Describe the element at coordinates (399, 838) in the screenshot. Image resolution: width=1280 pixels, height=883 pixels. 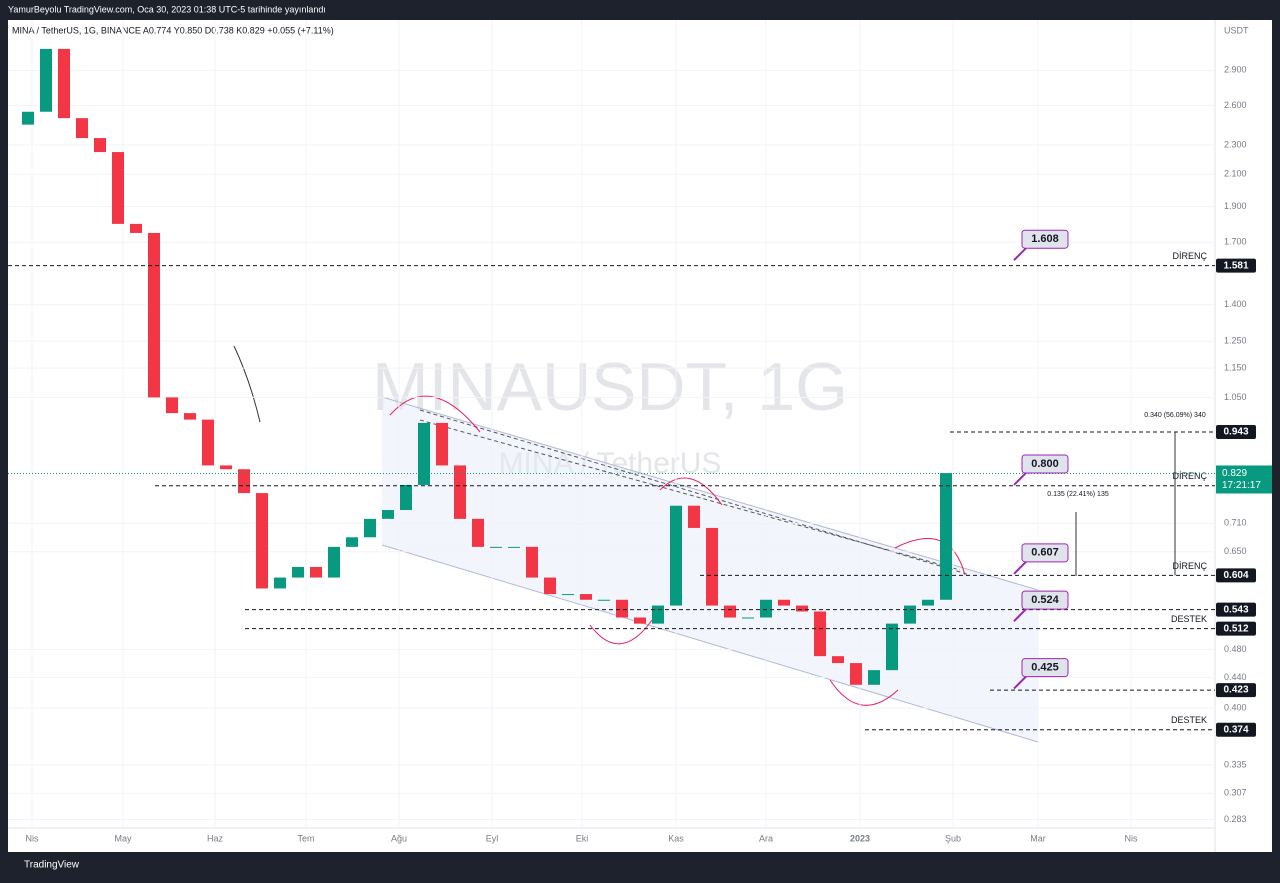
I see `x-tick-label: Ağu` at that location.